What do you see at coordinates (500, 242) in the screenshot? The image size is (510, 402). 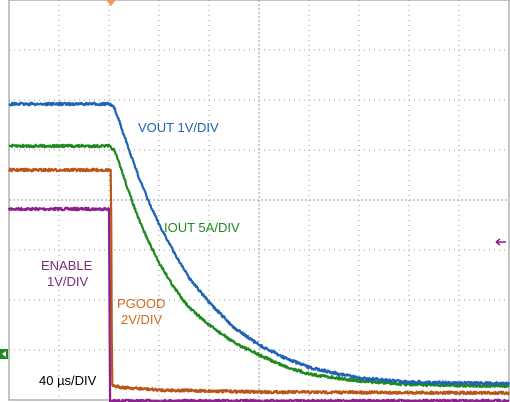 I see `trigger-level-icon` at bounding box center [500, 242].